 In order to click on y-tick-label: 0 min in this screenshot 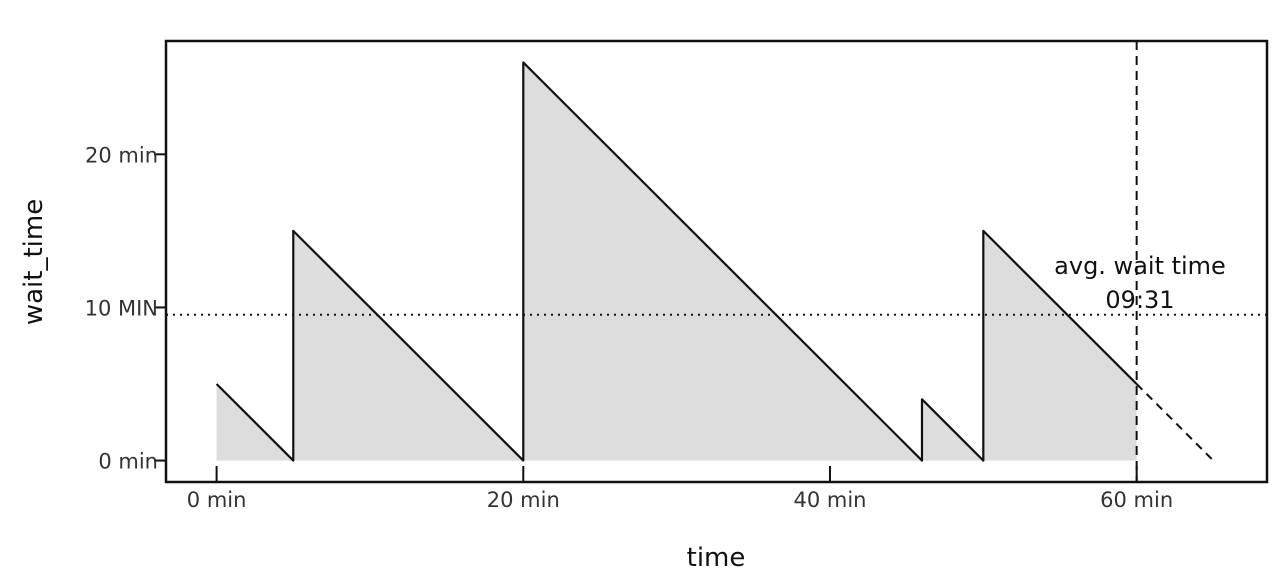, I will do `click(128, 462)`.